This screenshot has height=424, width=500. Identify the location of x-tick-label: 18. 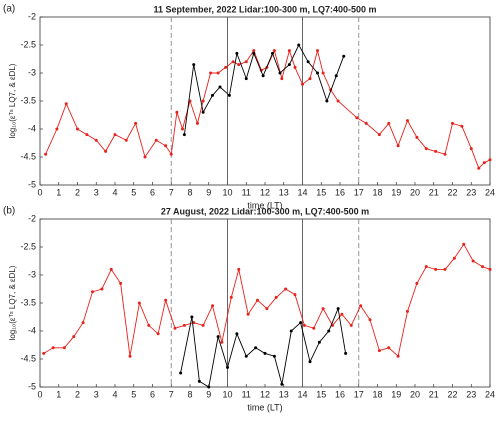
(377, 192).